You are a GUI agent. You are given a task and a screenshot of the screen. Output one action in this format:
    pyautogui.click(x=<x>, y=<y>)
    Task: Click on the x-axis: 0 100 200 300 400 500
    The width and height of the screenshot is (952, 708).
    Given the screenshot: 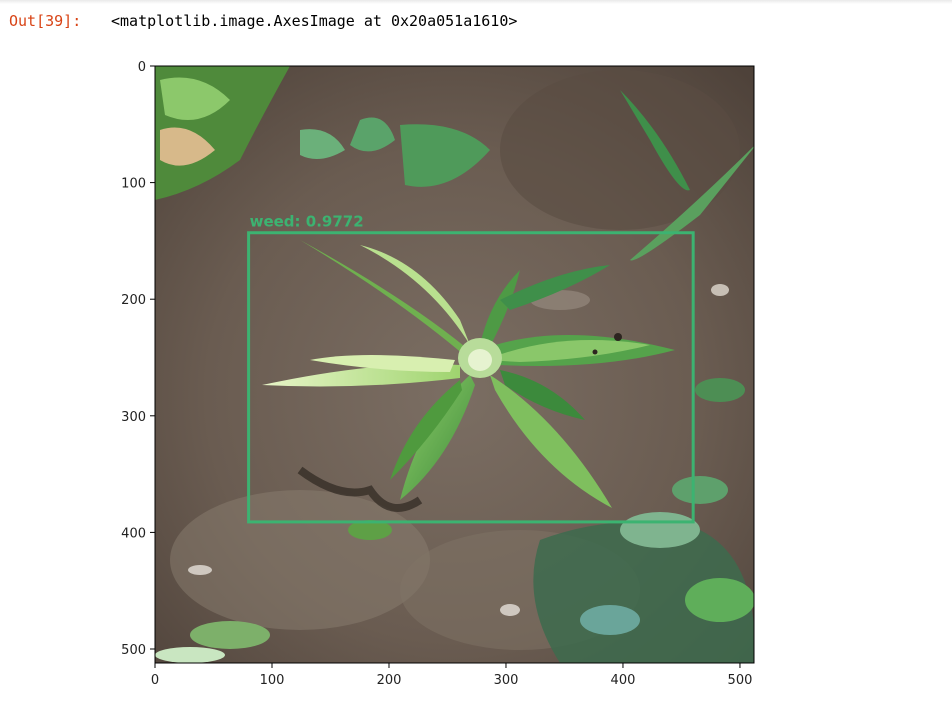 What is the action you would take?
    pyautogui.click(x=452, y=675)
    